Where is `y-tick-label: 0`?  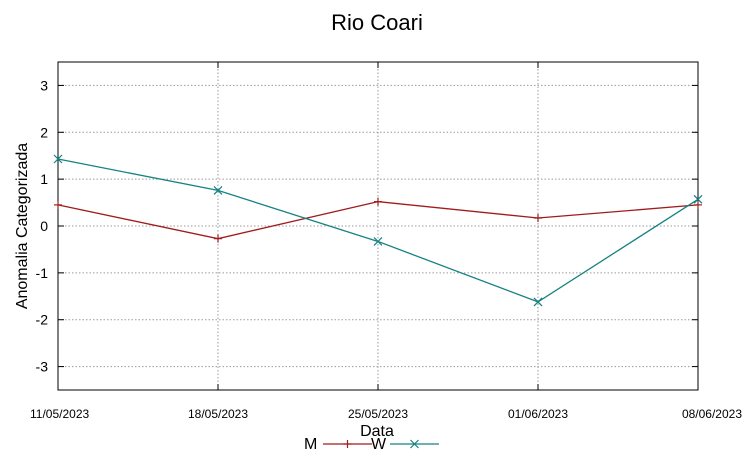
y-tick-label: 0 is located at coordinates (44, 226).